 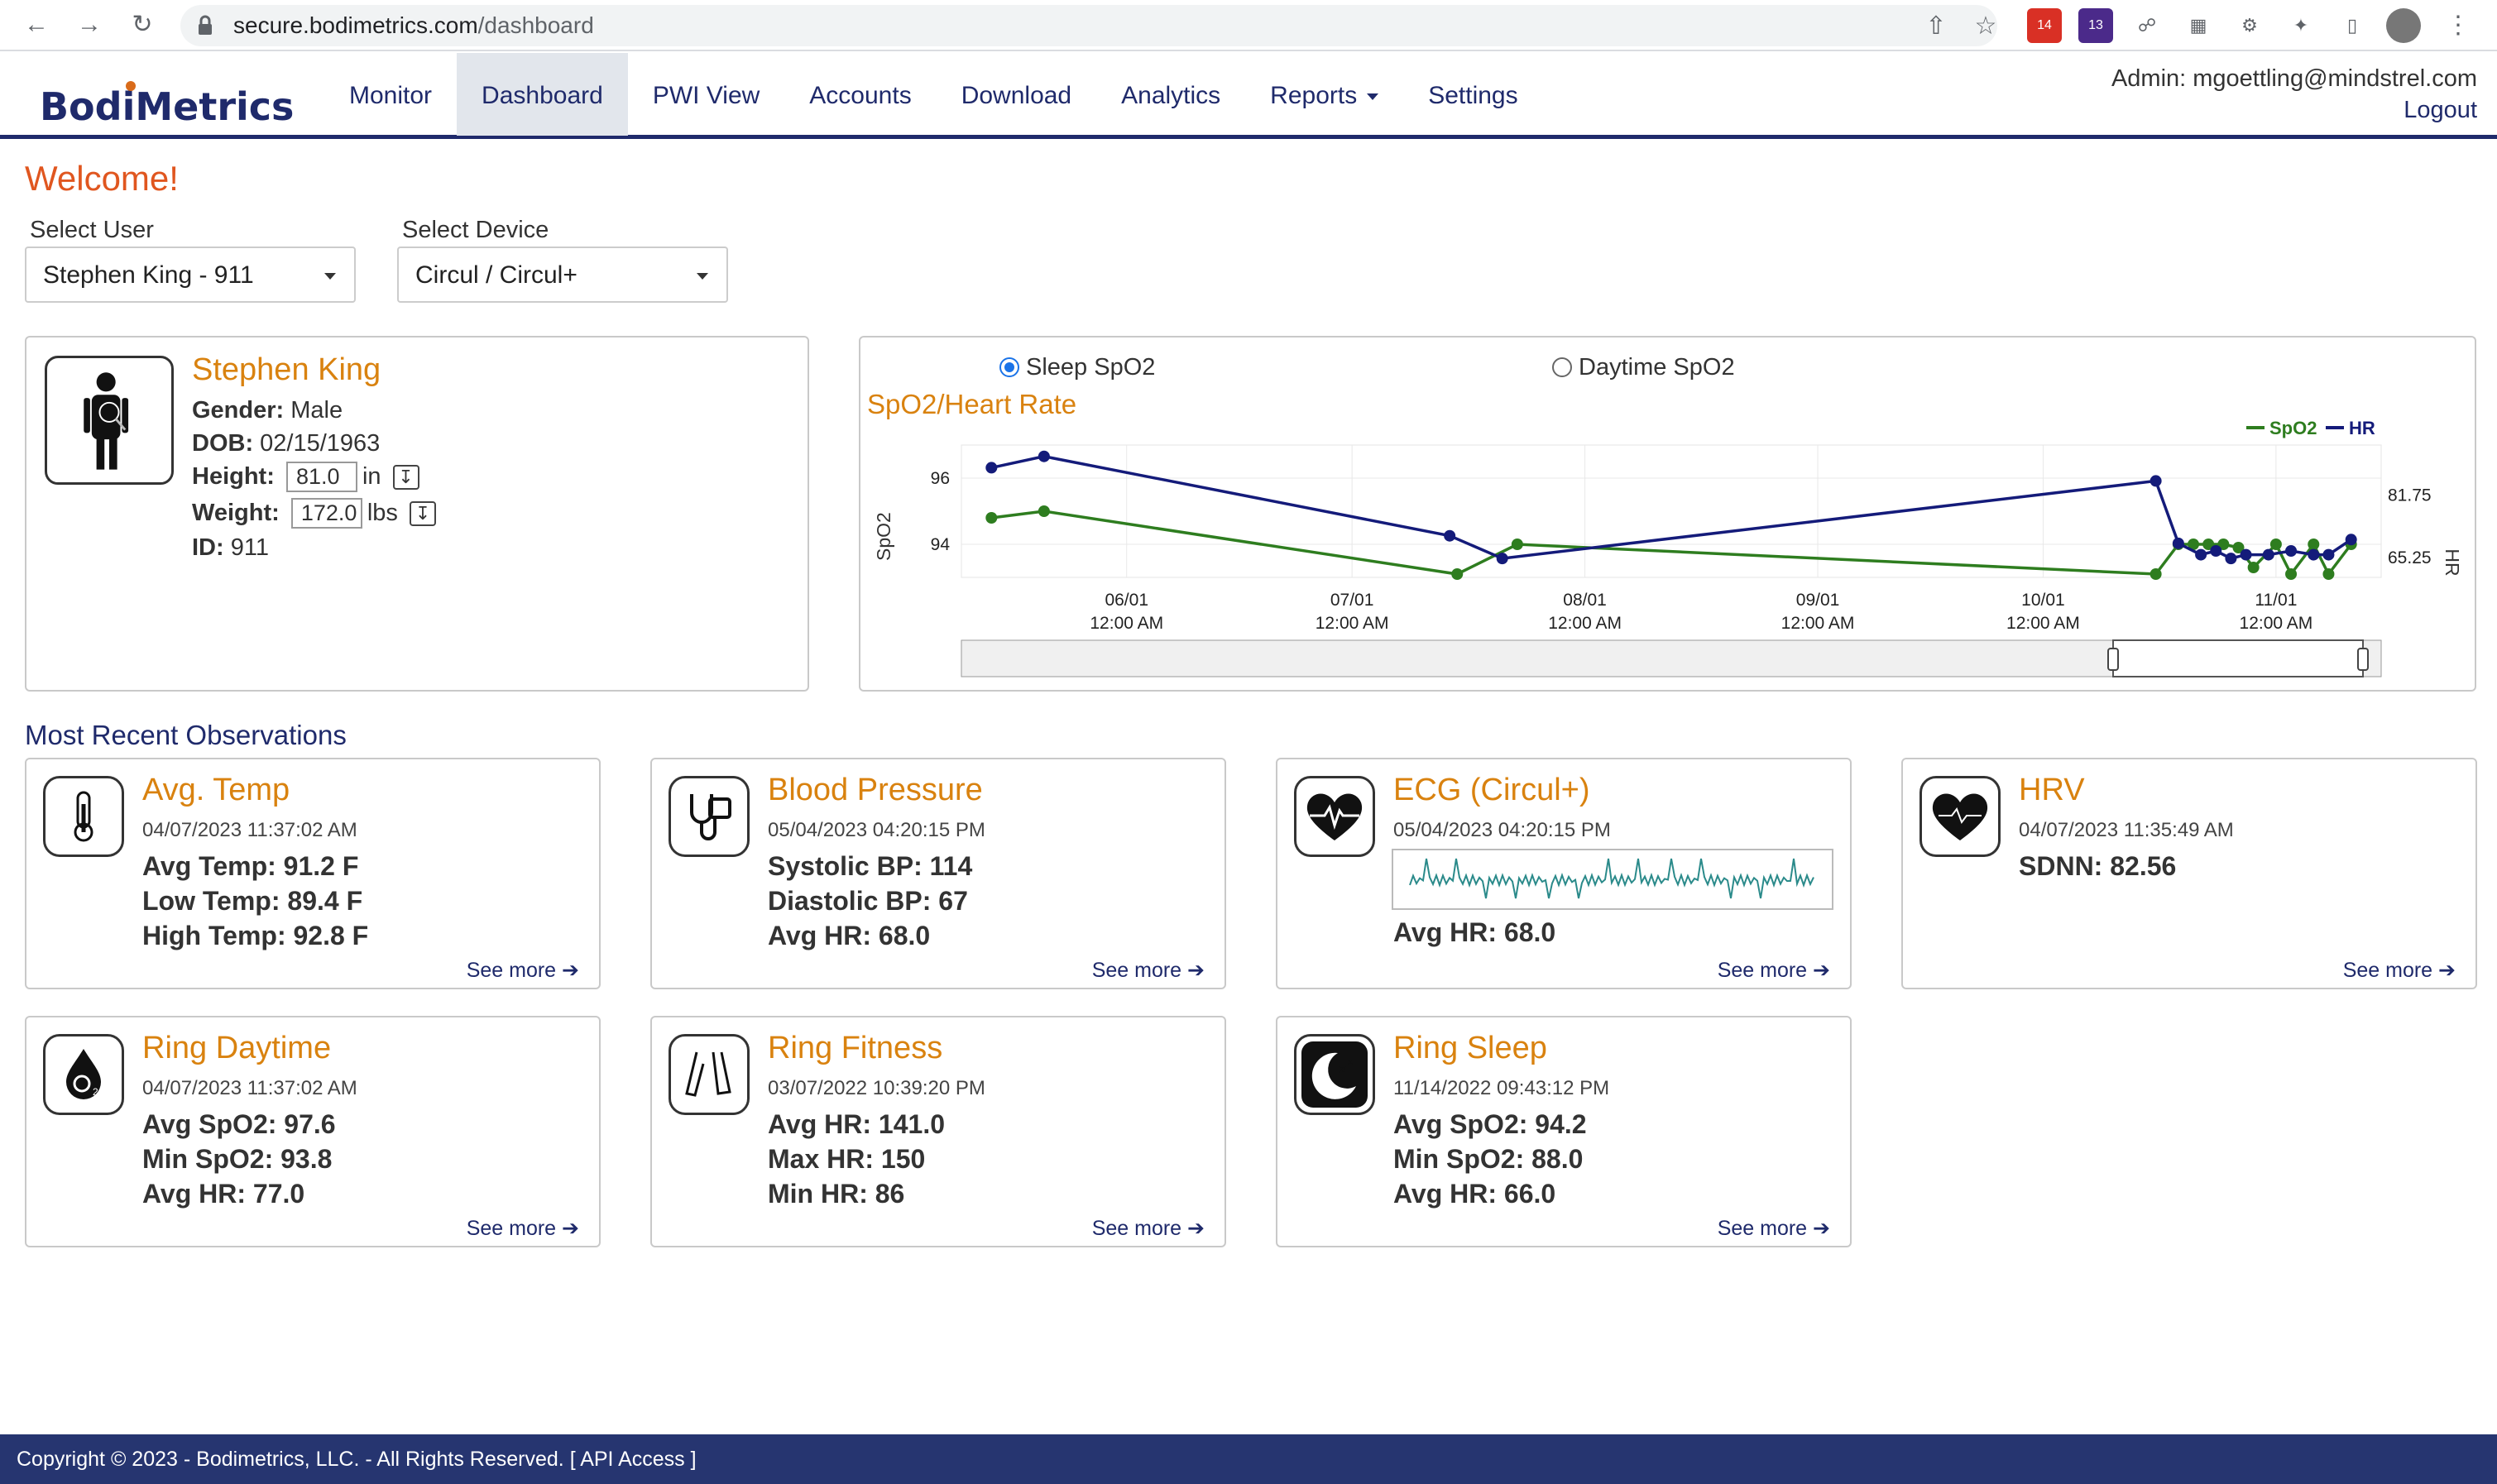 I want to click on series-line-spo2, so click(x=1672, y=543).